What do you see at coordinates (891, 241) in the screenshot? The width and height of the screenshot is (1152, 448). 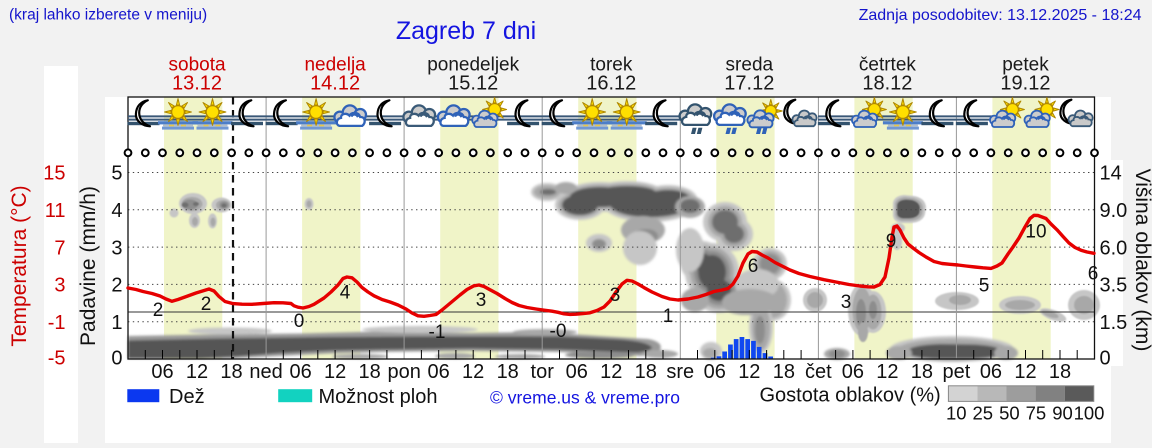 I see `svg-text: 9` at bounding box center [891, 241].